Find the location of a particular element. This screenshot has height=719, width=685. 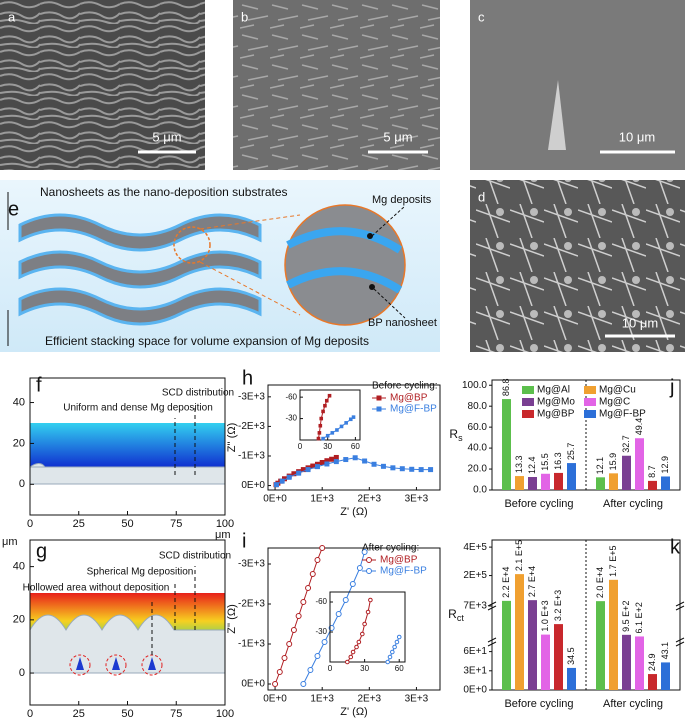

panel-label: i is located at coordinates (244, 541).